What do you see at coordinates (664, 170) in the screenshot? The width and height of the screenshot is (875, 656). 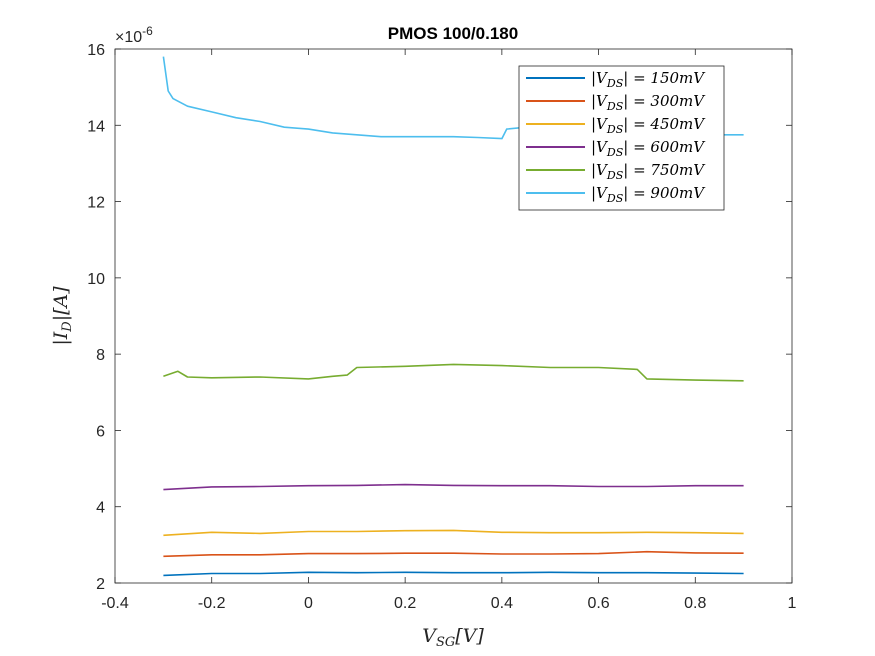 I see `legend-label-rest: | = 750mV` at bounding box center [664, 170].